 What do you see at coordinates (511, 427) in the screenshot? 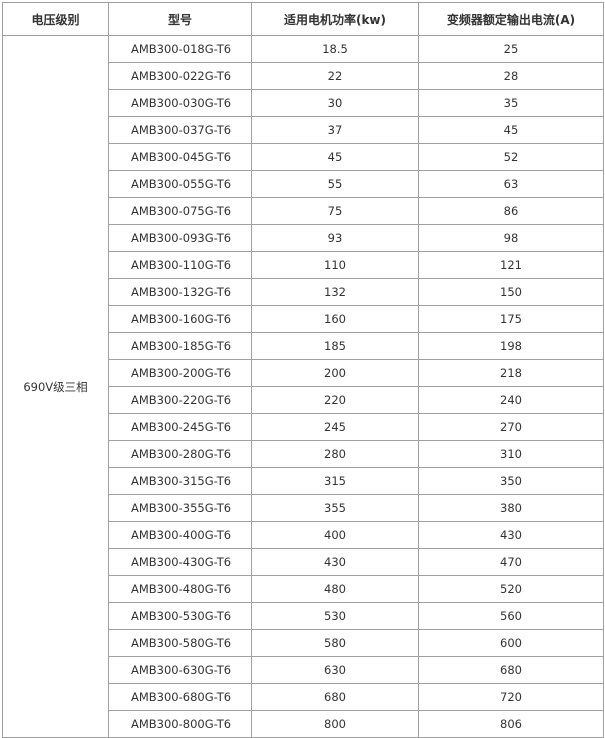
I see `current-cell: 270` at bounding box center [511, 427].